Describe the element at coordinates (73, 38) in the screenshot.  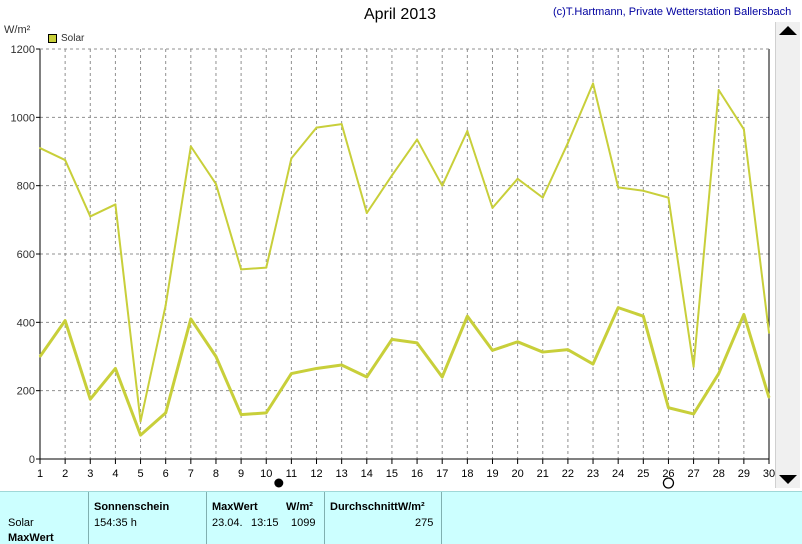
I see `legend-label: Solar` at that location.